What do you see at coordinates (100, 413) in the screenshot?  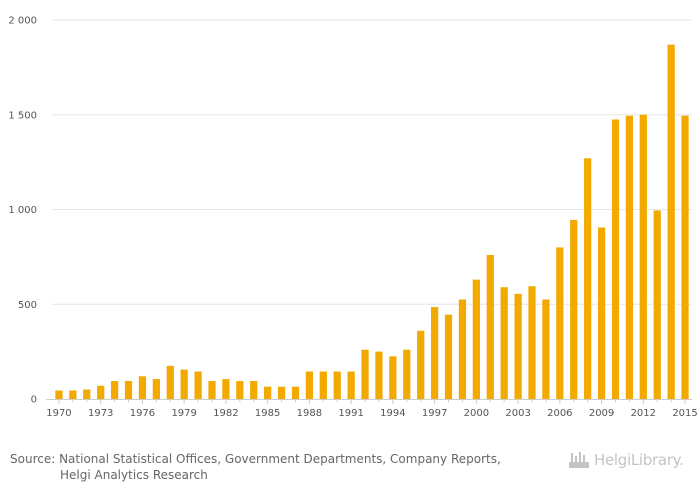 I see `x-tick-label: 1973` at bounding box center [100, 413].